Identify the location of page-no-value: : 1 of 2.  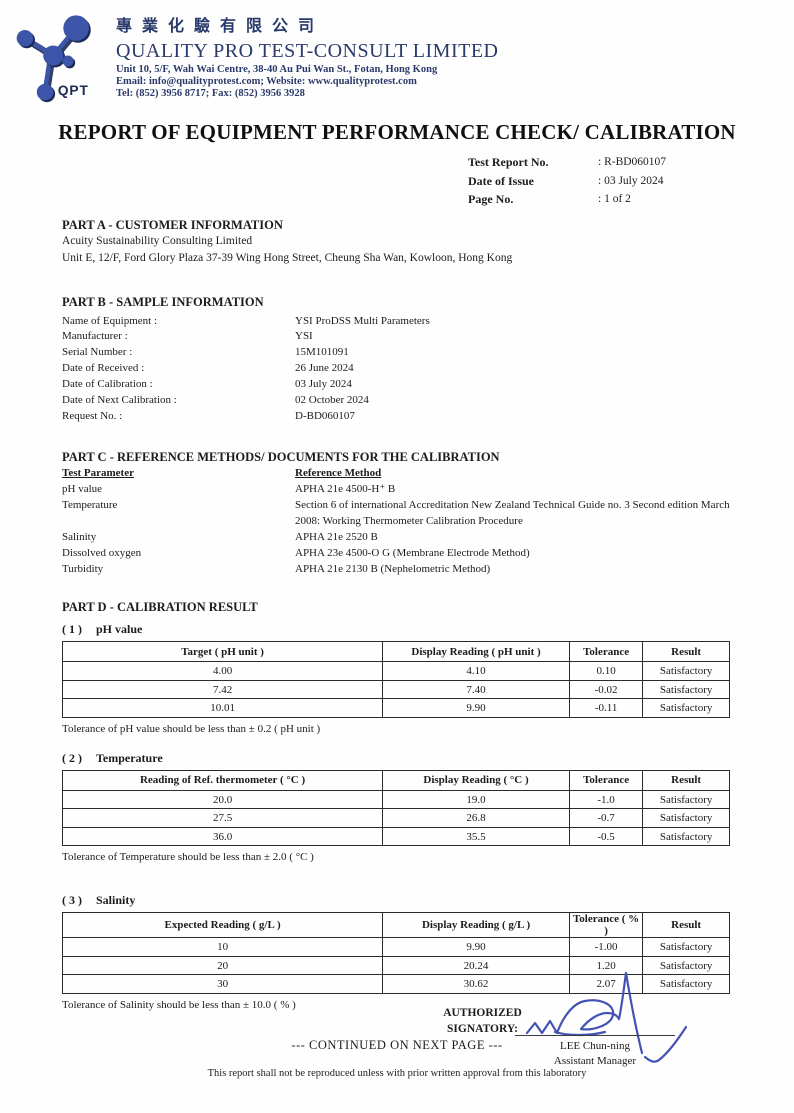
(614, 199).